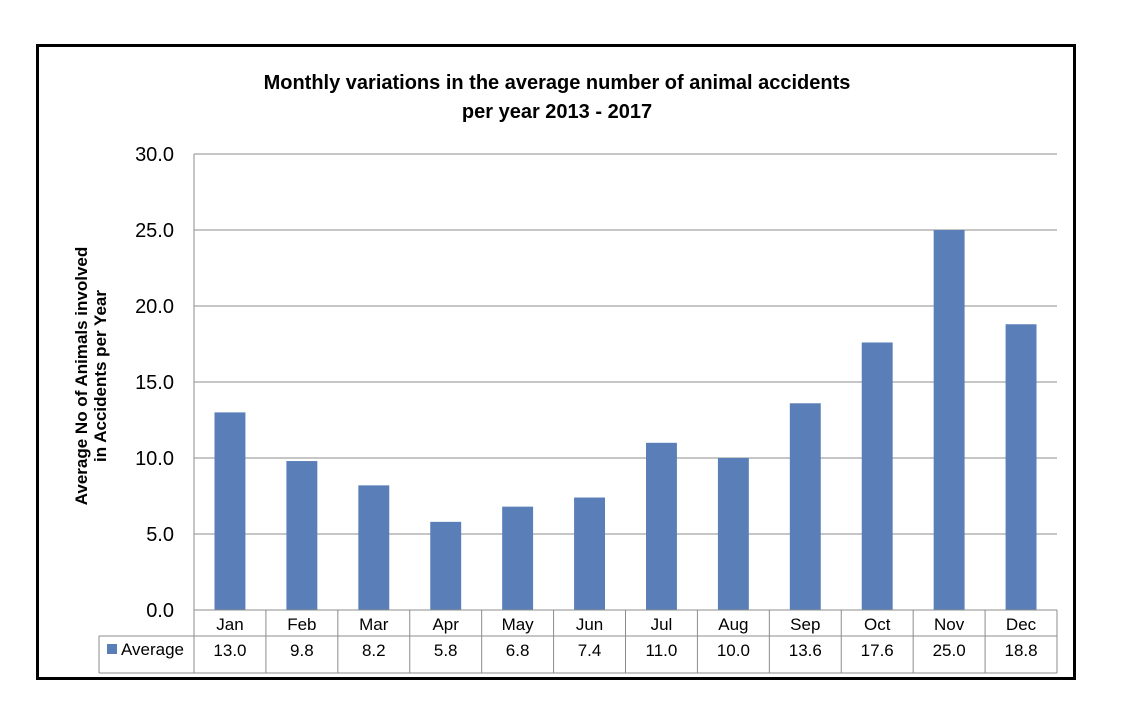 The height and width of the screenshot is (718, 1134). Describe the element at coordinates (733, 534) in the screenshot. I see `bar-aug` at that location.